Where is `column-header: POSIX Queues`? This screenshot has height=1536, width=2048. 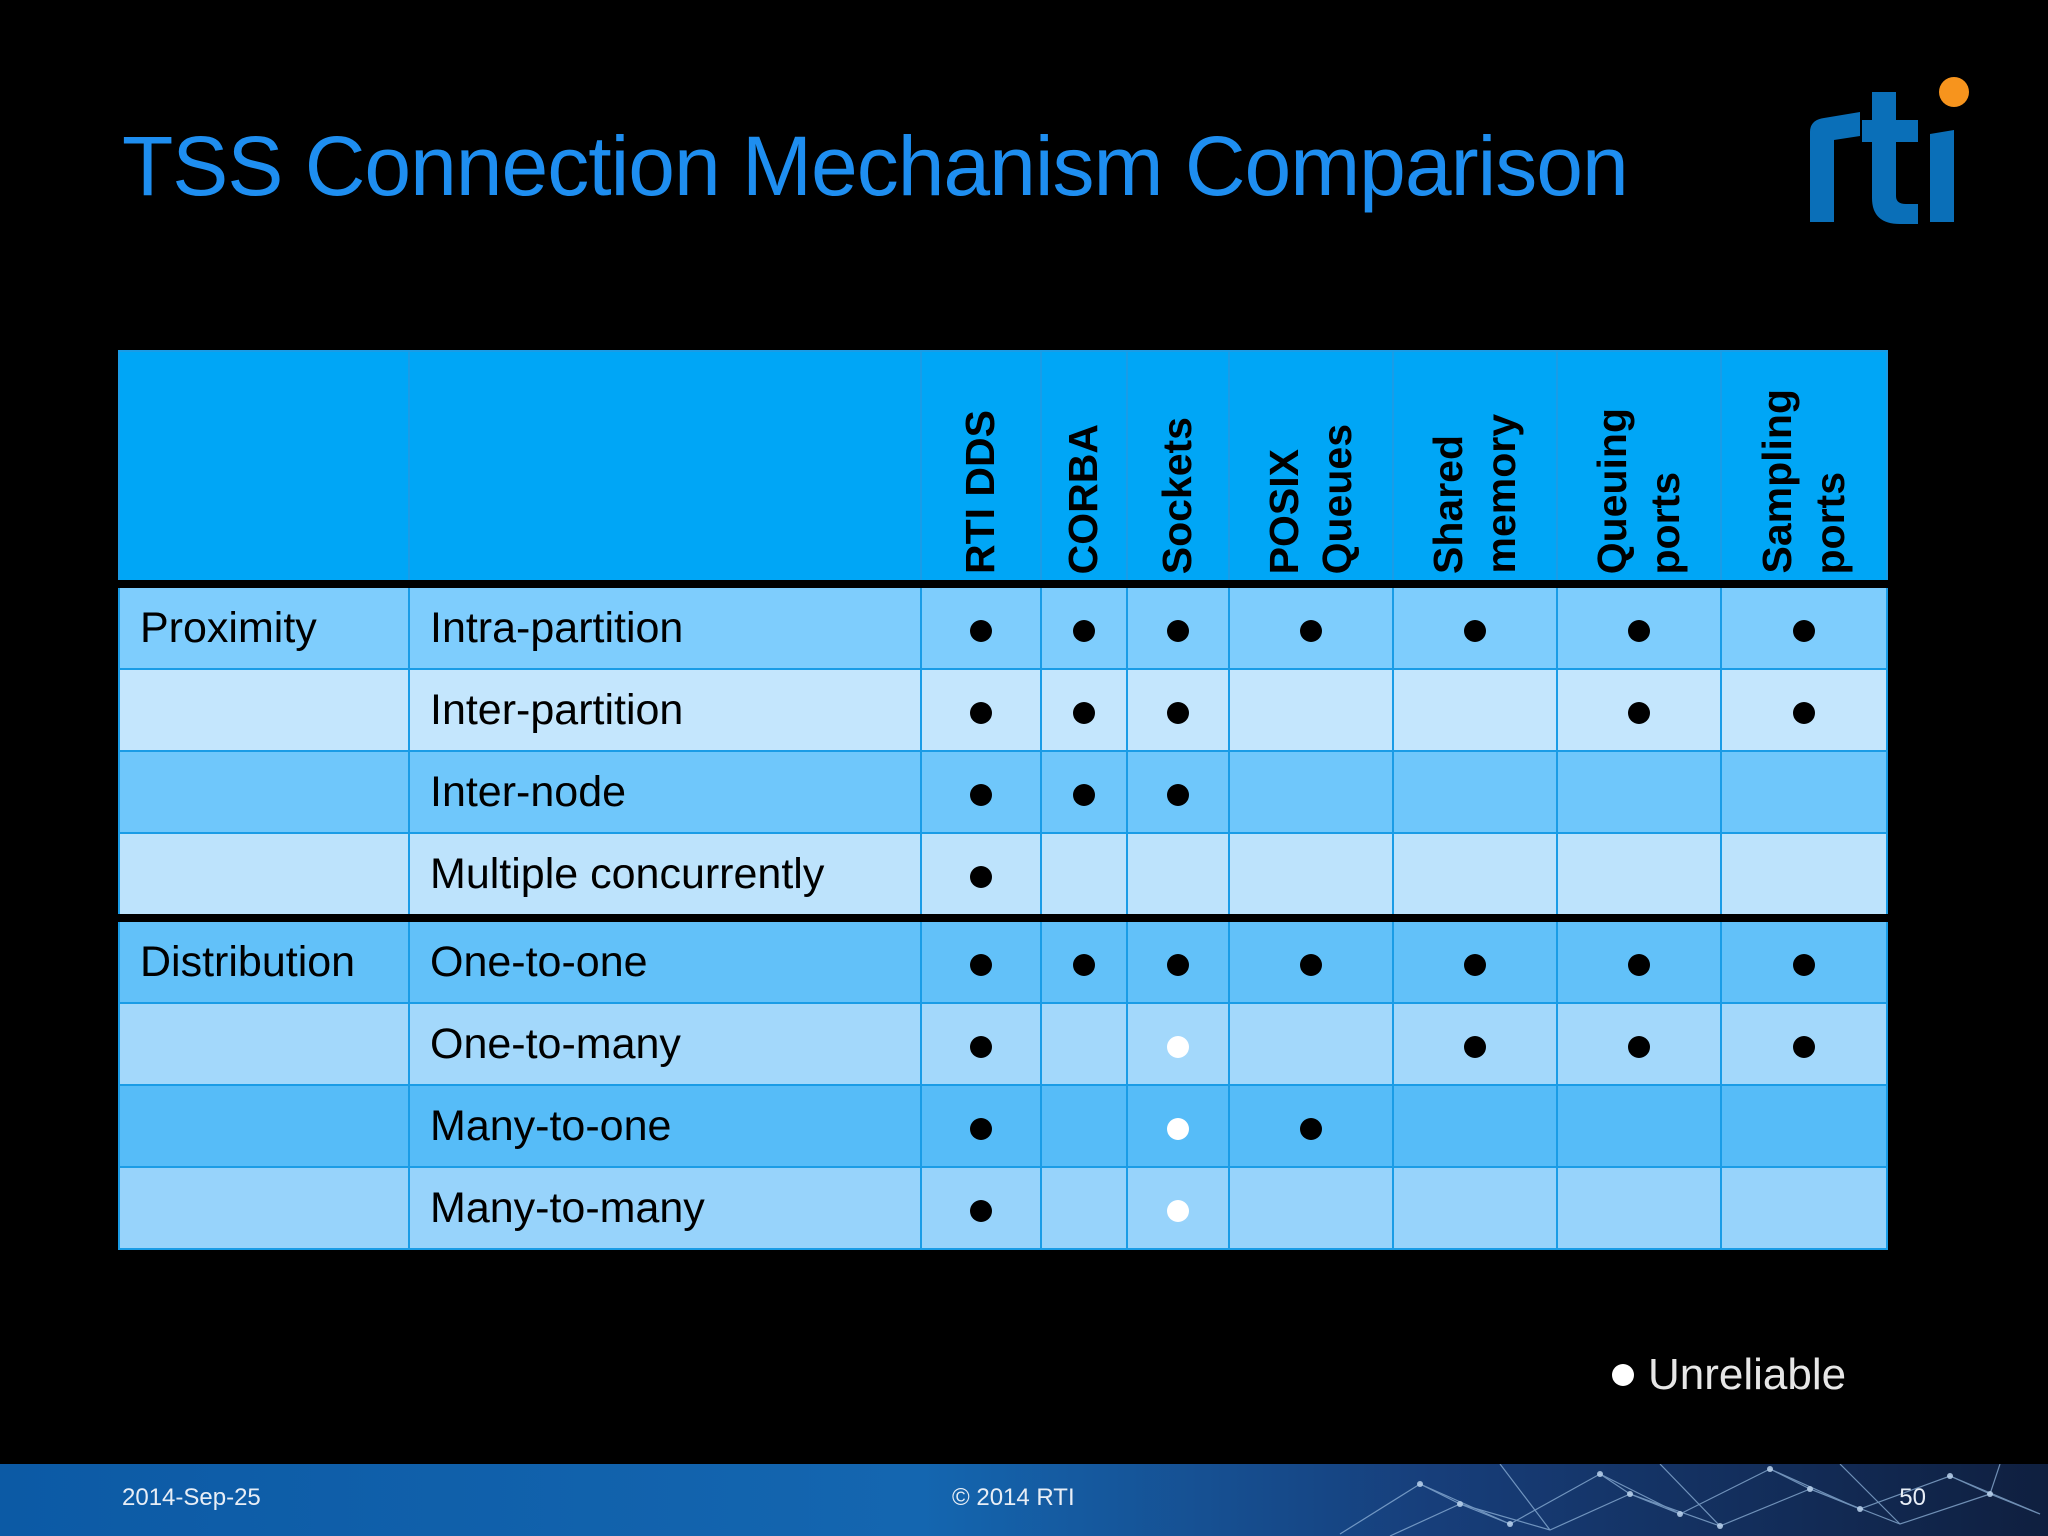 column-header: POSIX Queues is located at coordinates (1311, 467).